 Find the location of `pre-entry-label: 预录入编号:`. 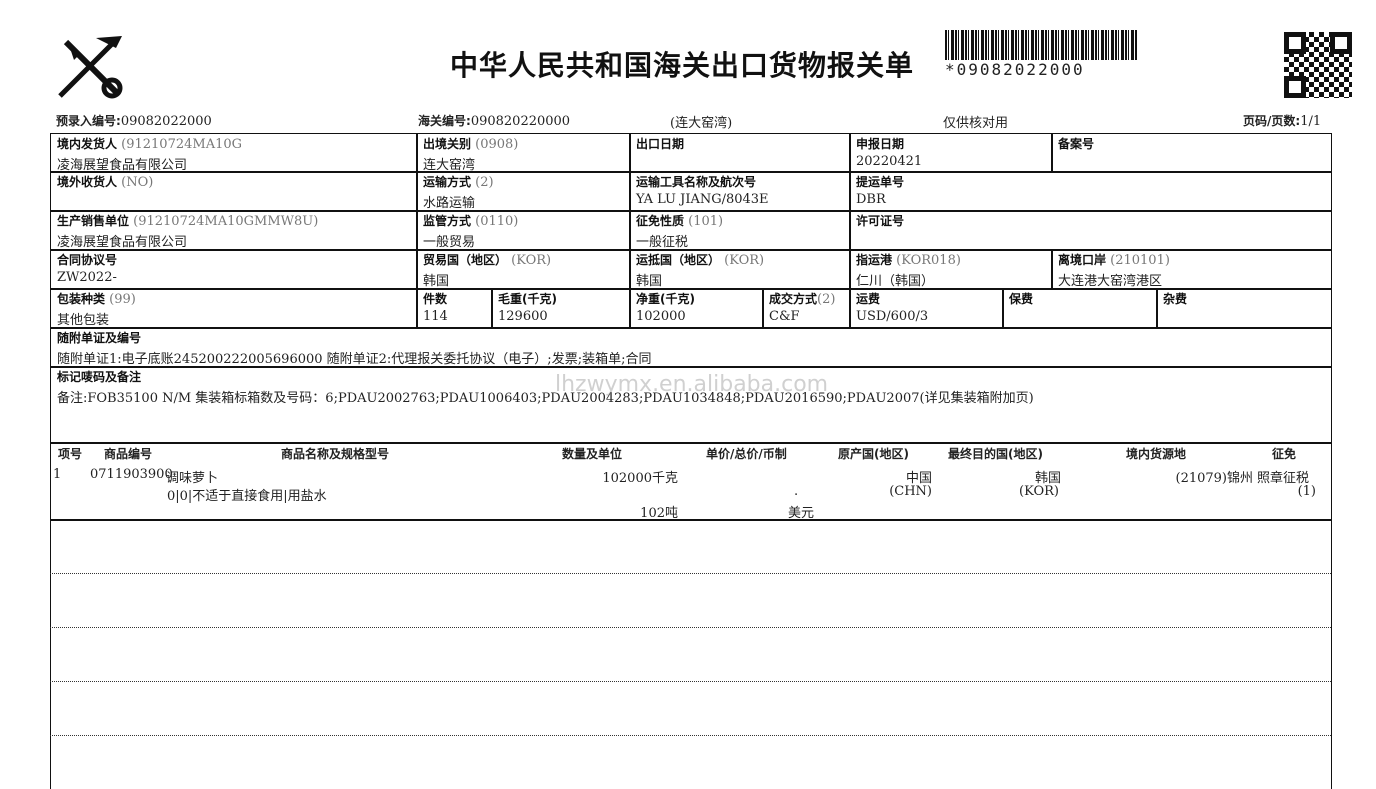

pre-entry-label: 预录入编号: is located at coordinates (88, 121).